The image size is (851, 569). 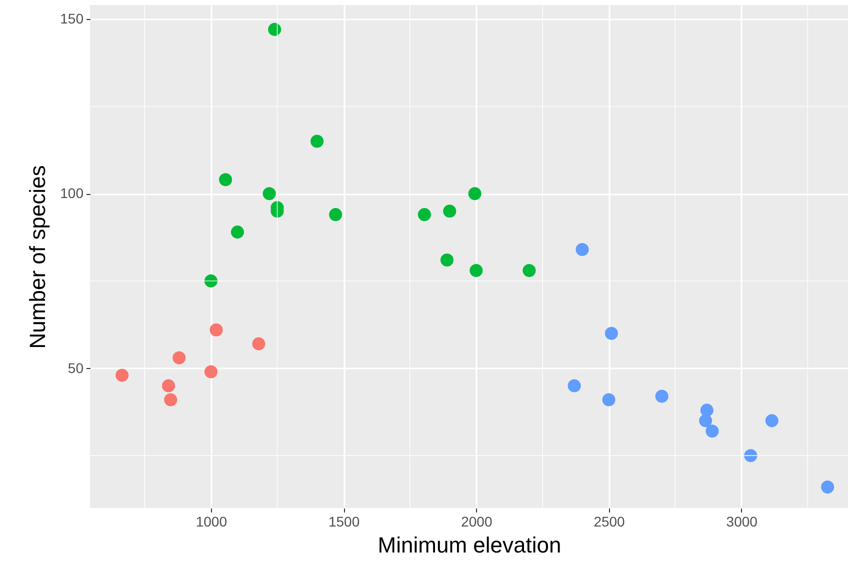 What do you see at coordinates (76, 368) in the screenshot?
I see `y-tick-label: 50` at bounding box center [76, 368].